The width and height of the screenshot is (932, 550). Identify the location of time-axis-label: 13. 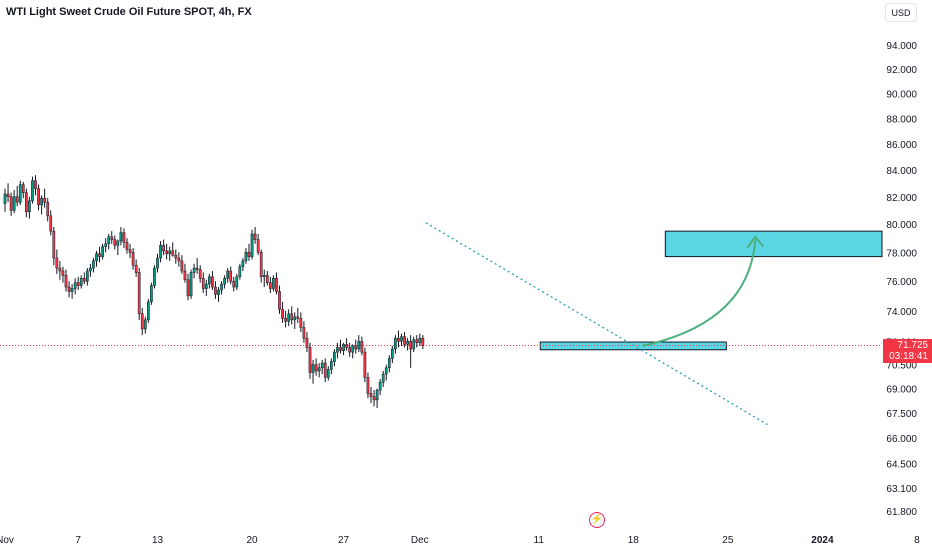
(158, 540).